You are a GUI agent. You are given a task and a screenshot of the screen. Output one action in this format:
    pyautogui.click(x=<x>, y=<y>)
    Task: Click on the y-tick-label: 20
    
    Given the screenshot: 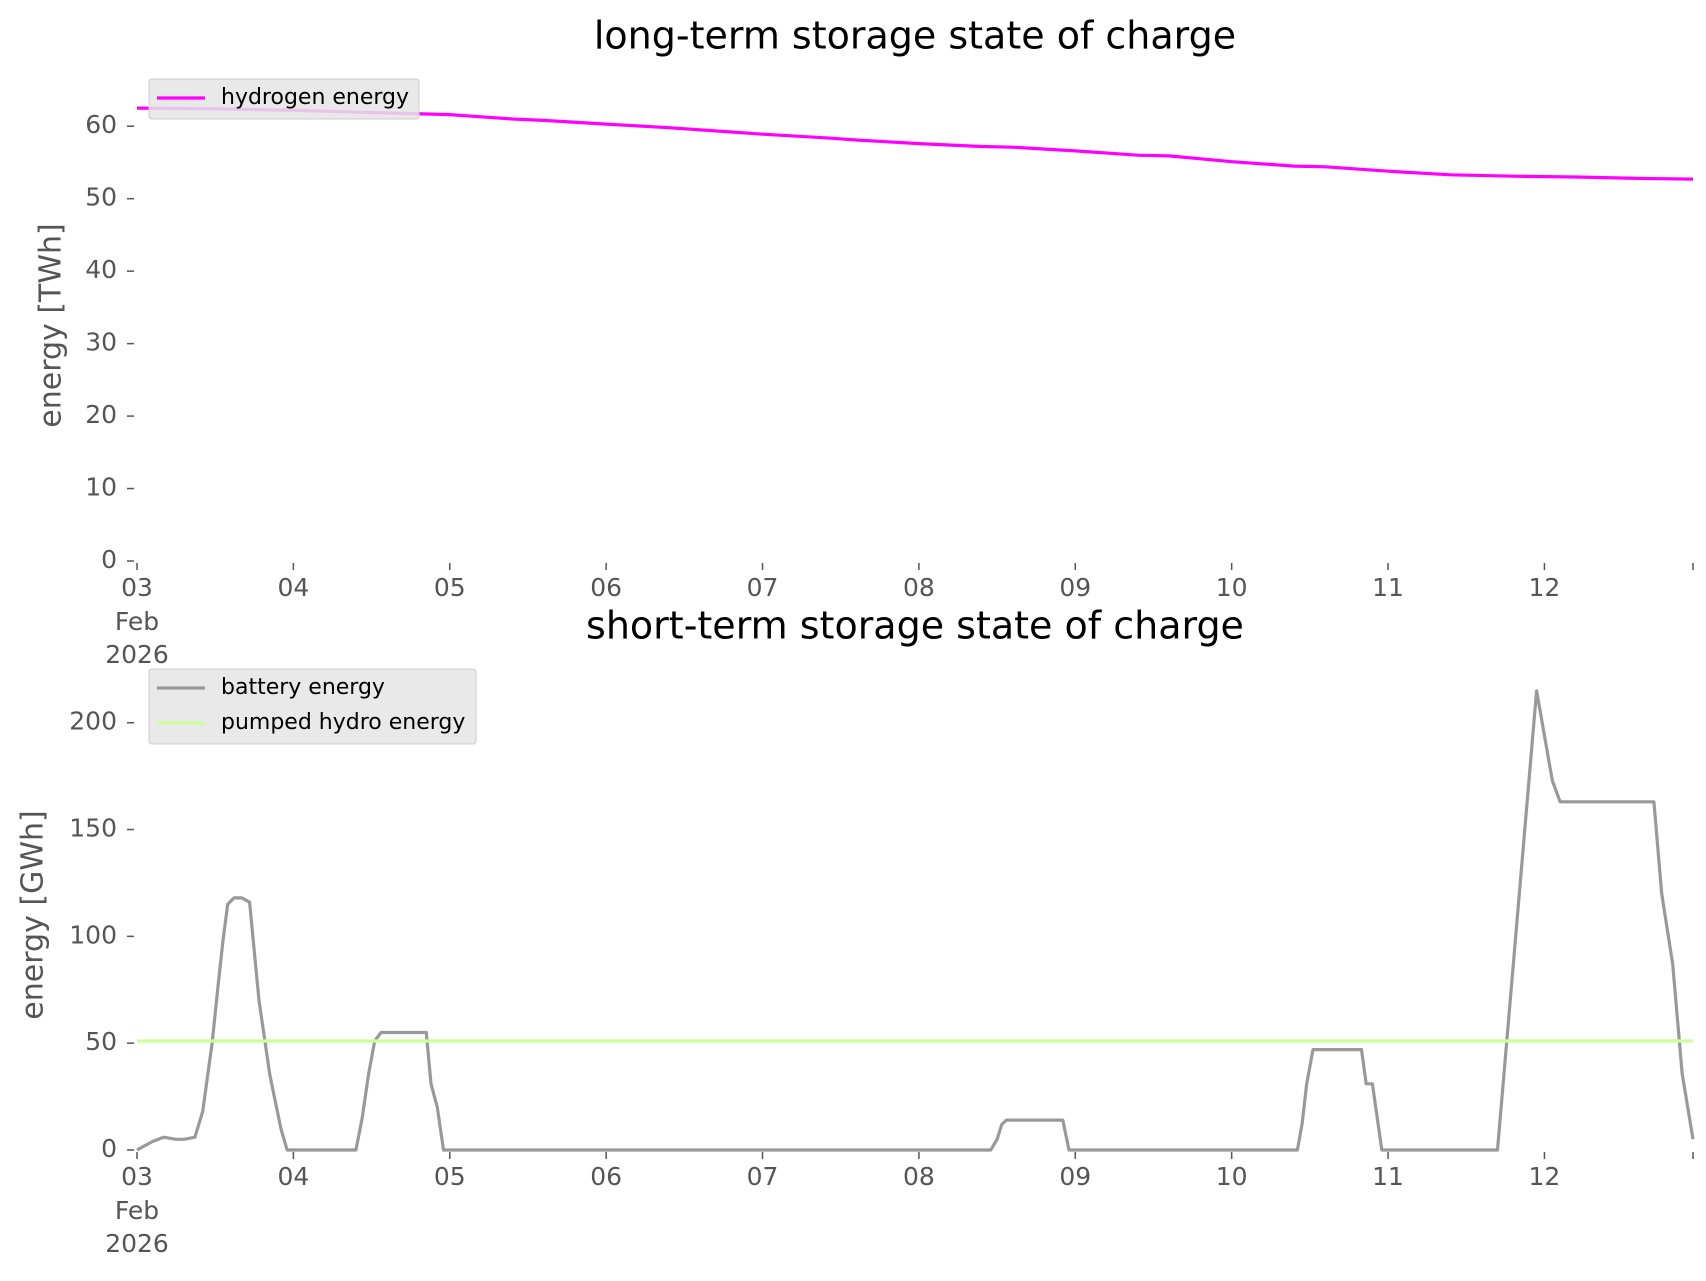 What is the action you would take?
    pyautogui.click(x=101, y=414)
    